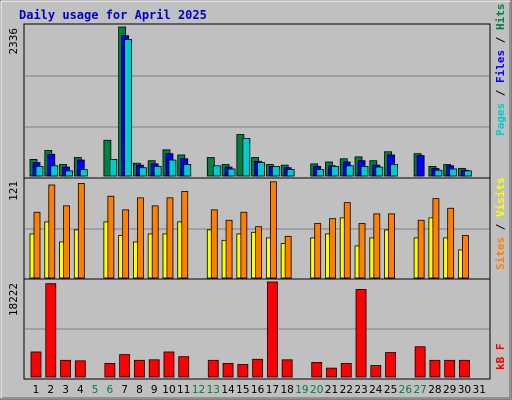  What do you see at coordinates (258, 390) in the screenshot?
I see `x-tick-label: 16` at bounding box center [258, 390].